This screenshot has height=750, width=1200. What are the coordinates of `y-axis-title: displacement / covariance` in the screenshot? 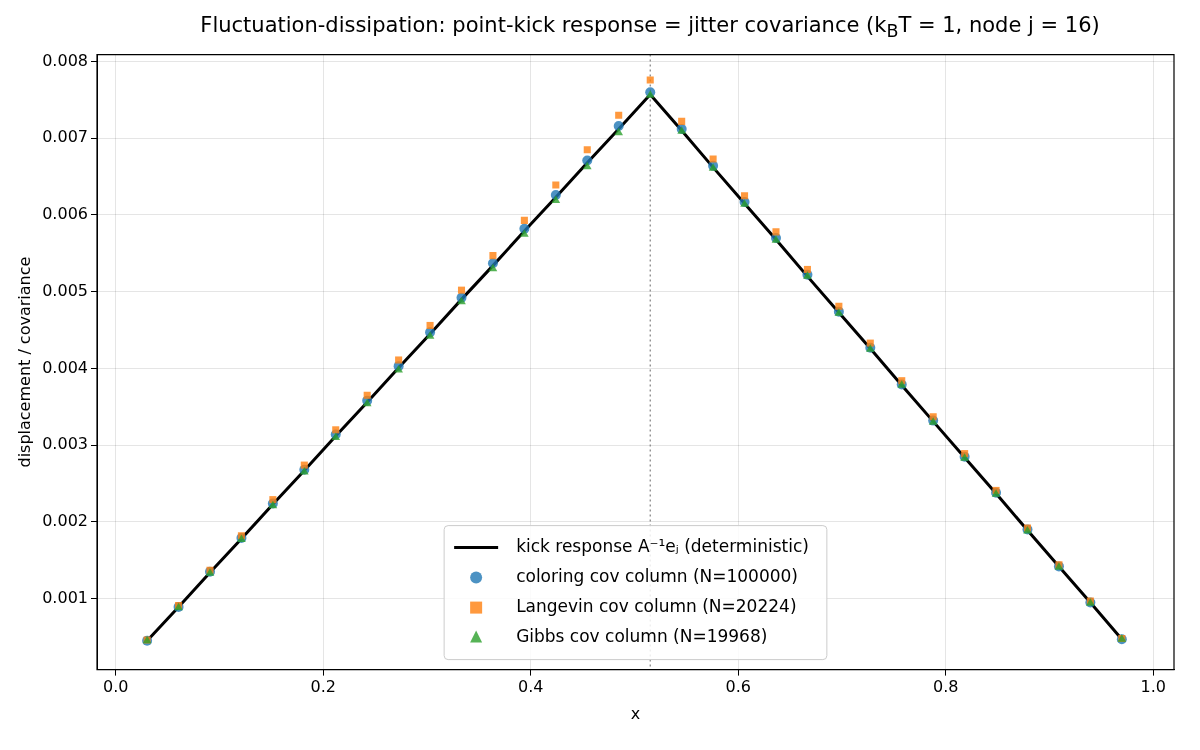 It's located at (24, 362).